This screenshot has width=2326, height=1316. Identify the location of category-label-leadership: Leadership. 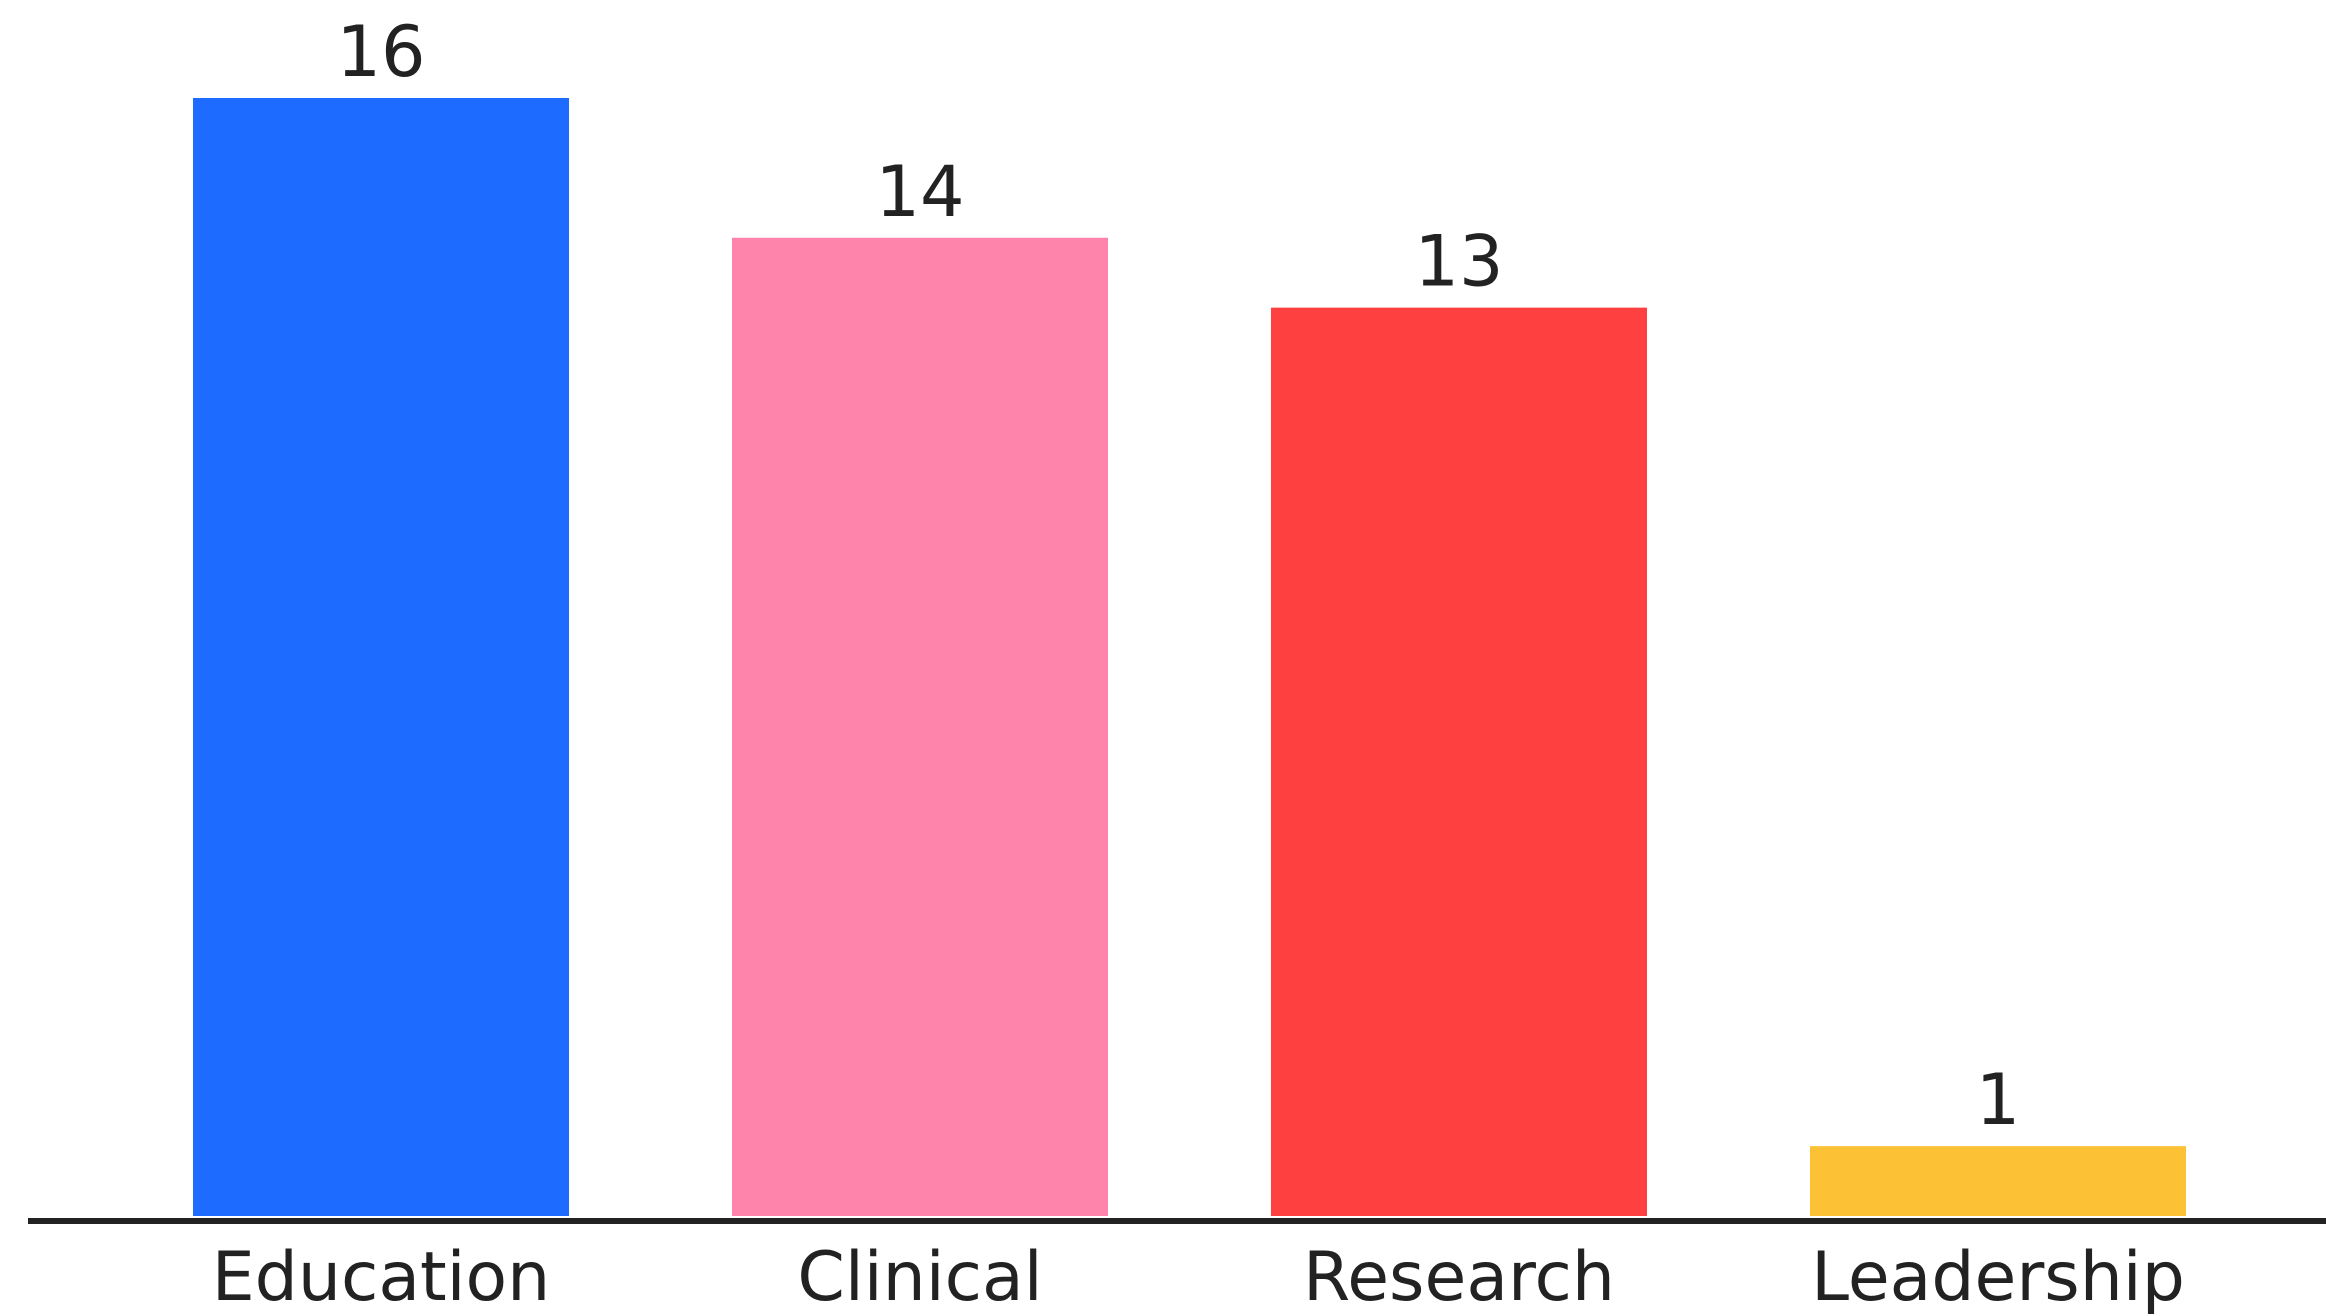
(1998, 1277).